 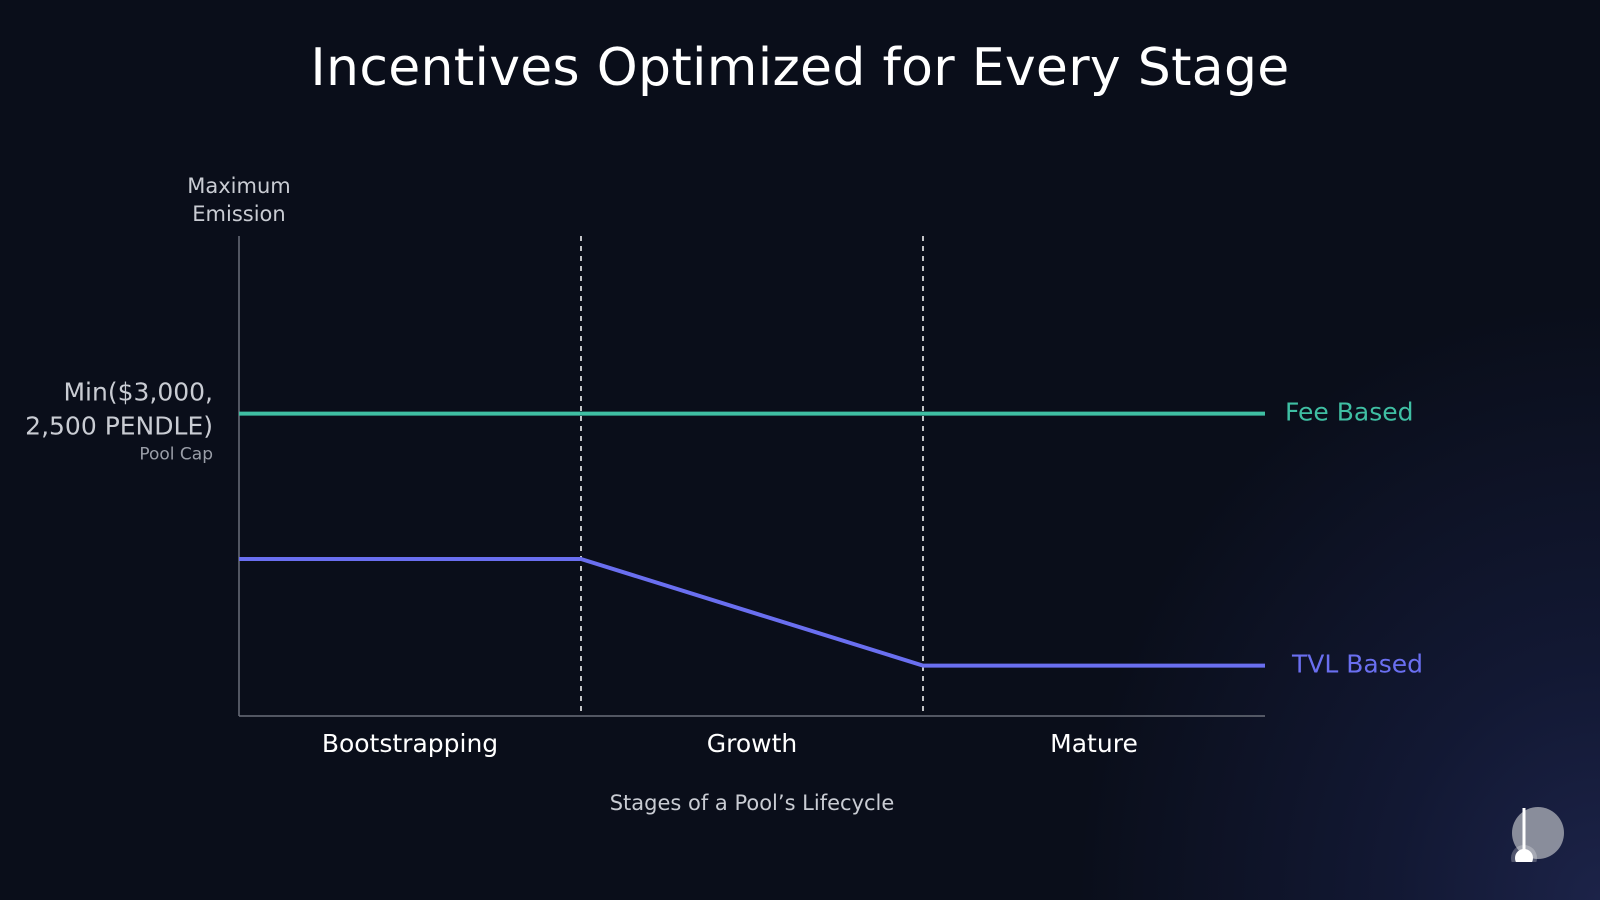 What do you see at coordinates (138, 392) in the screenshot?
I see `pool-cap-label-line1: Min($3,000,` at bounding box center [138, 392].